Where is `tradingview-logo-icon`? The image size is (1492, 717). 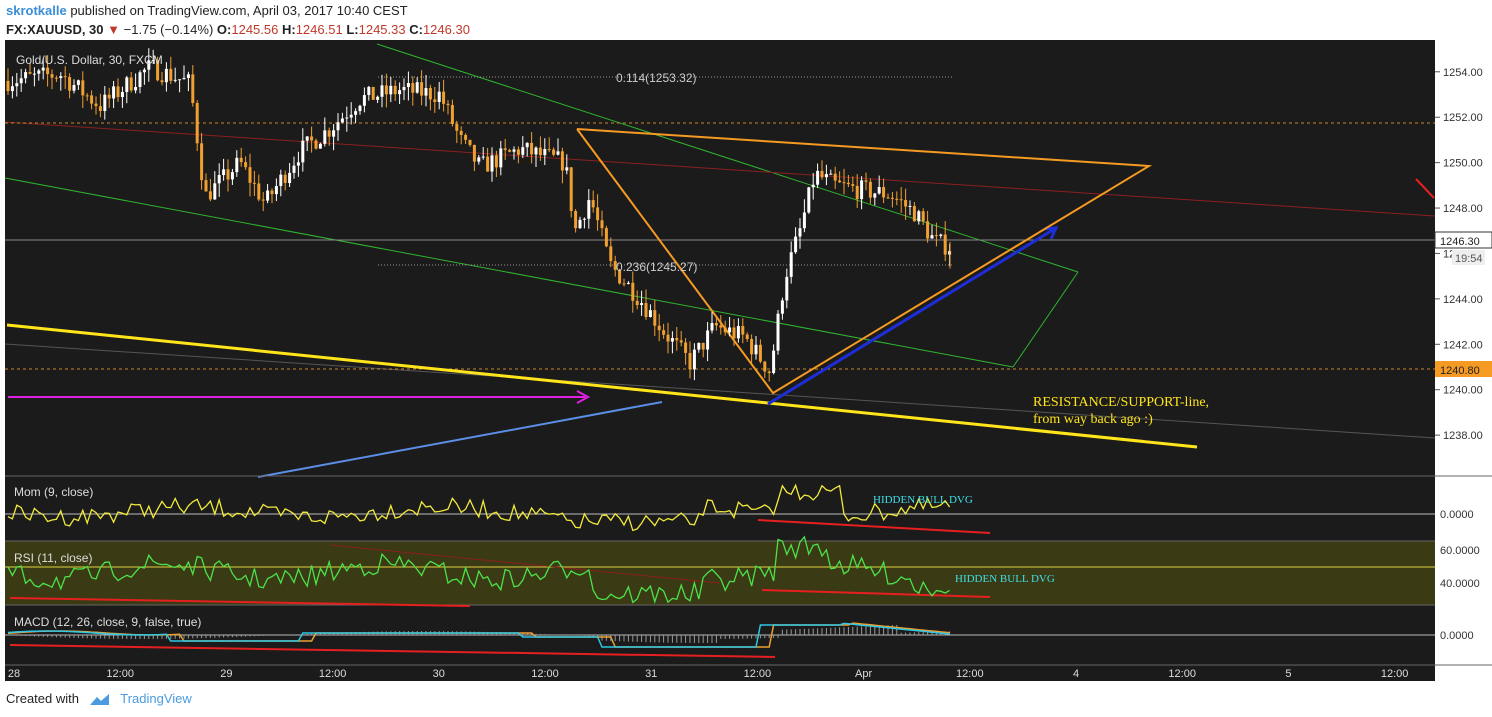
tradingview-logo-icon is located at coordinates (100, 700).